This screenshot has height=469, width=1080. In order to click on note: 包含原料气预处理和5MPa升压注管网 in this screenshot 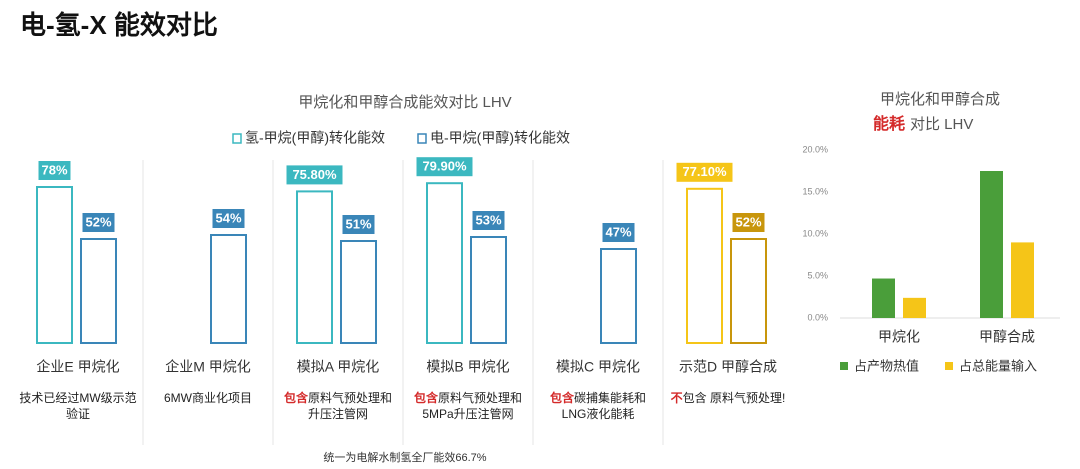, I will do `click(468, 406)`.